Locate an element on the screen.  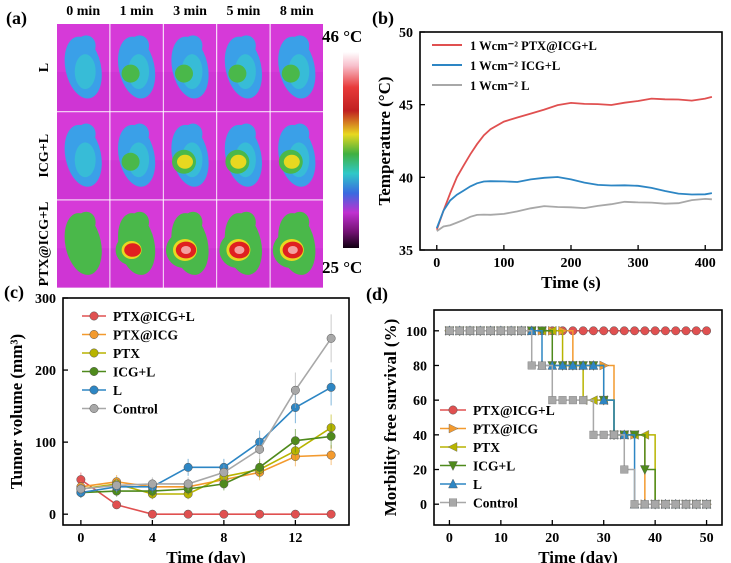
legend-label: PTX@ICG+L is located at coordinates (154, 316).